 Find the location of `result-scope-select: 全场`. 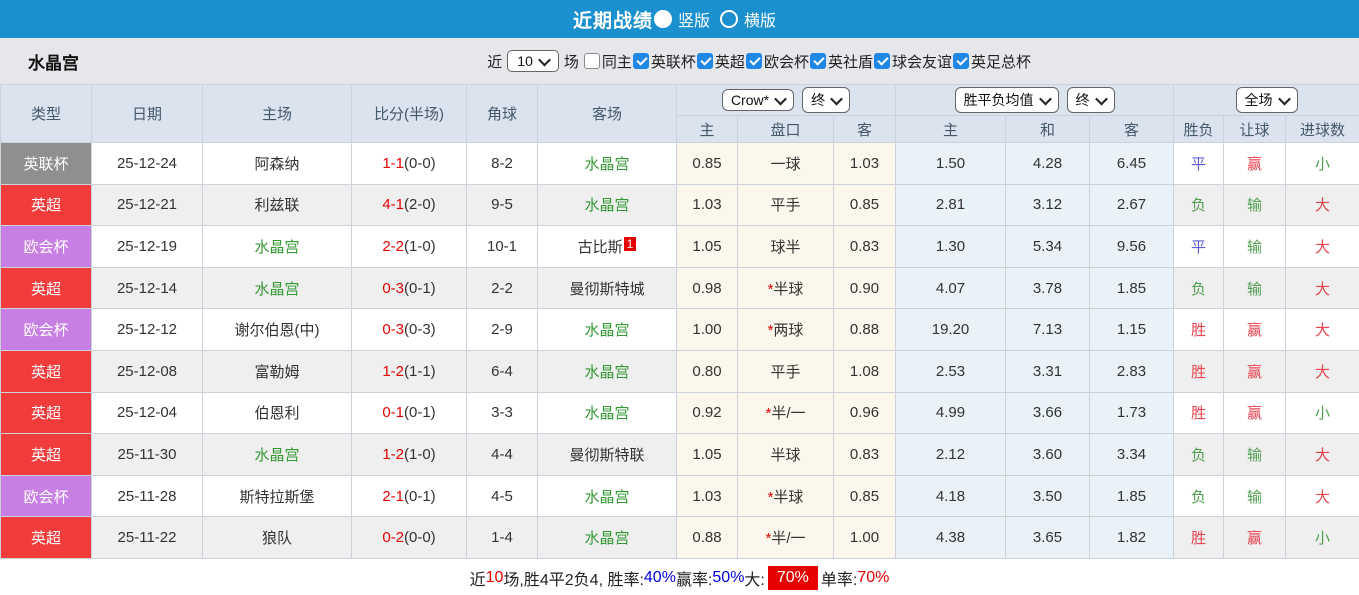

result-scope-select: 全场 is located at coordinates (1266, 100).